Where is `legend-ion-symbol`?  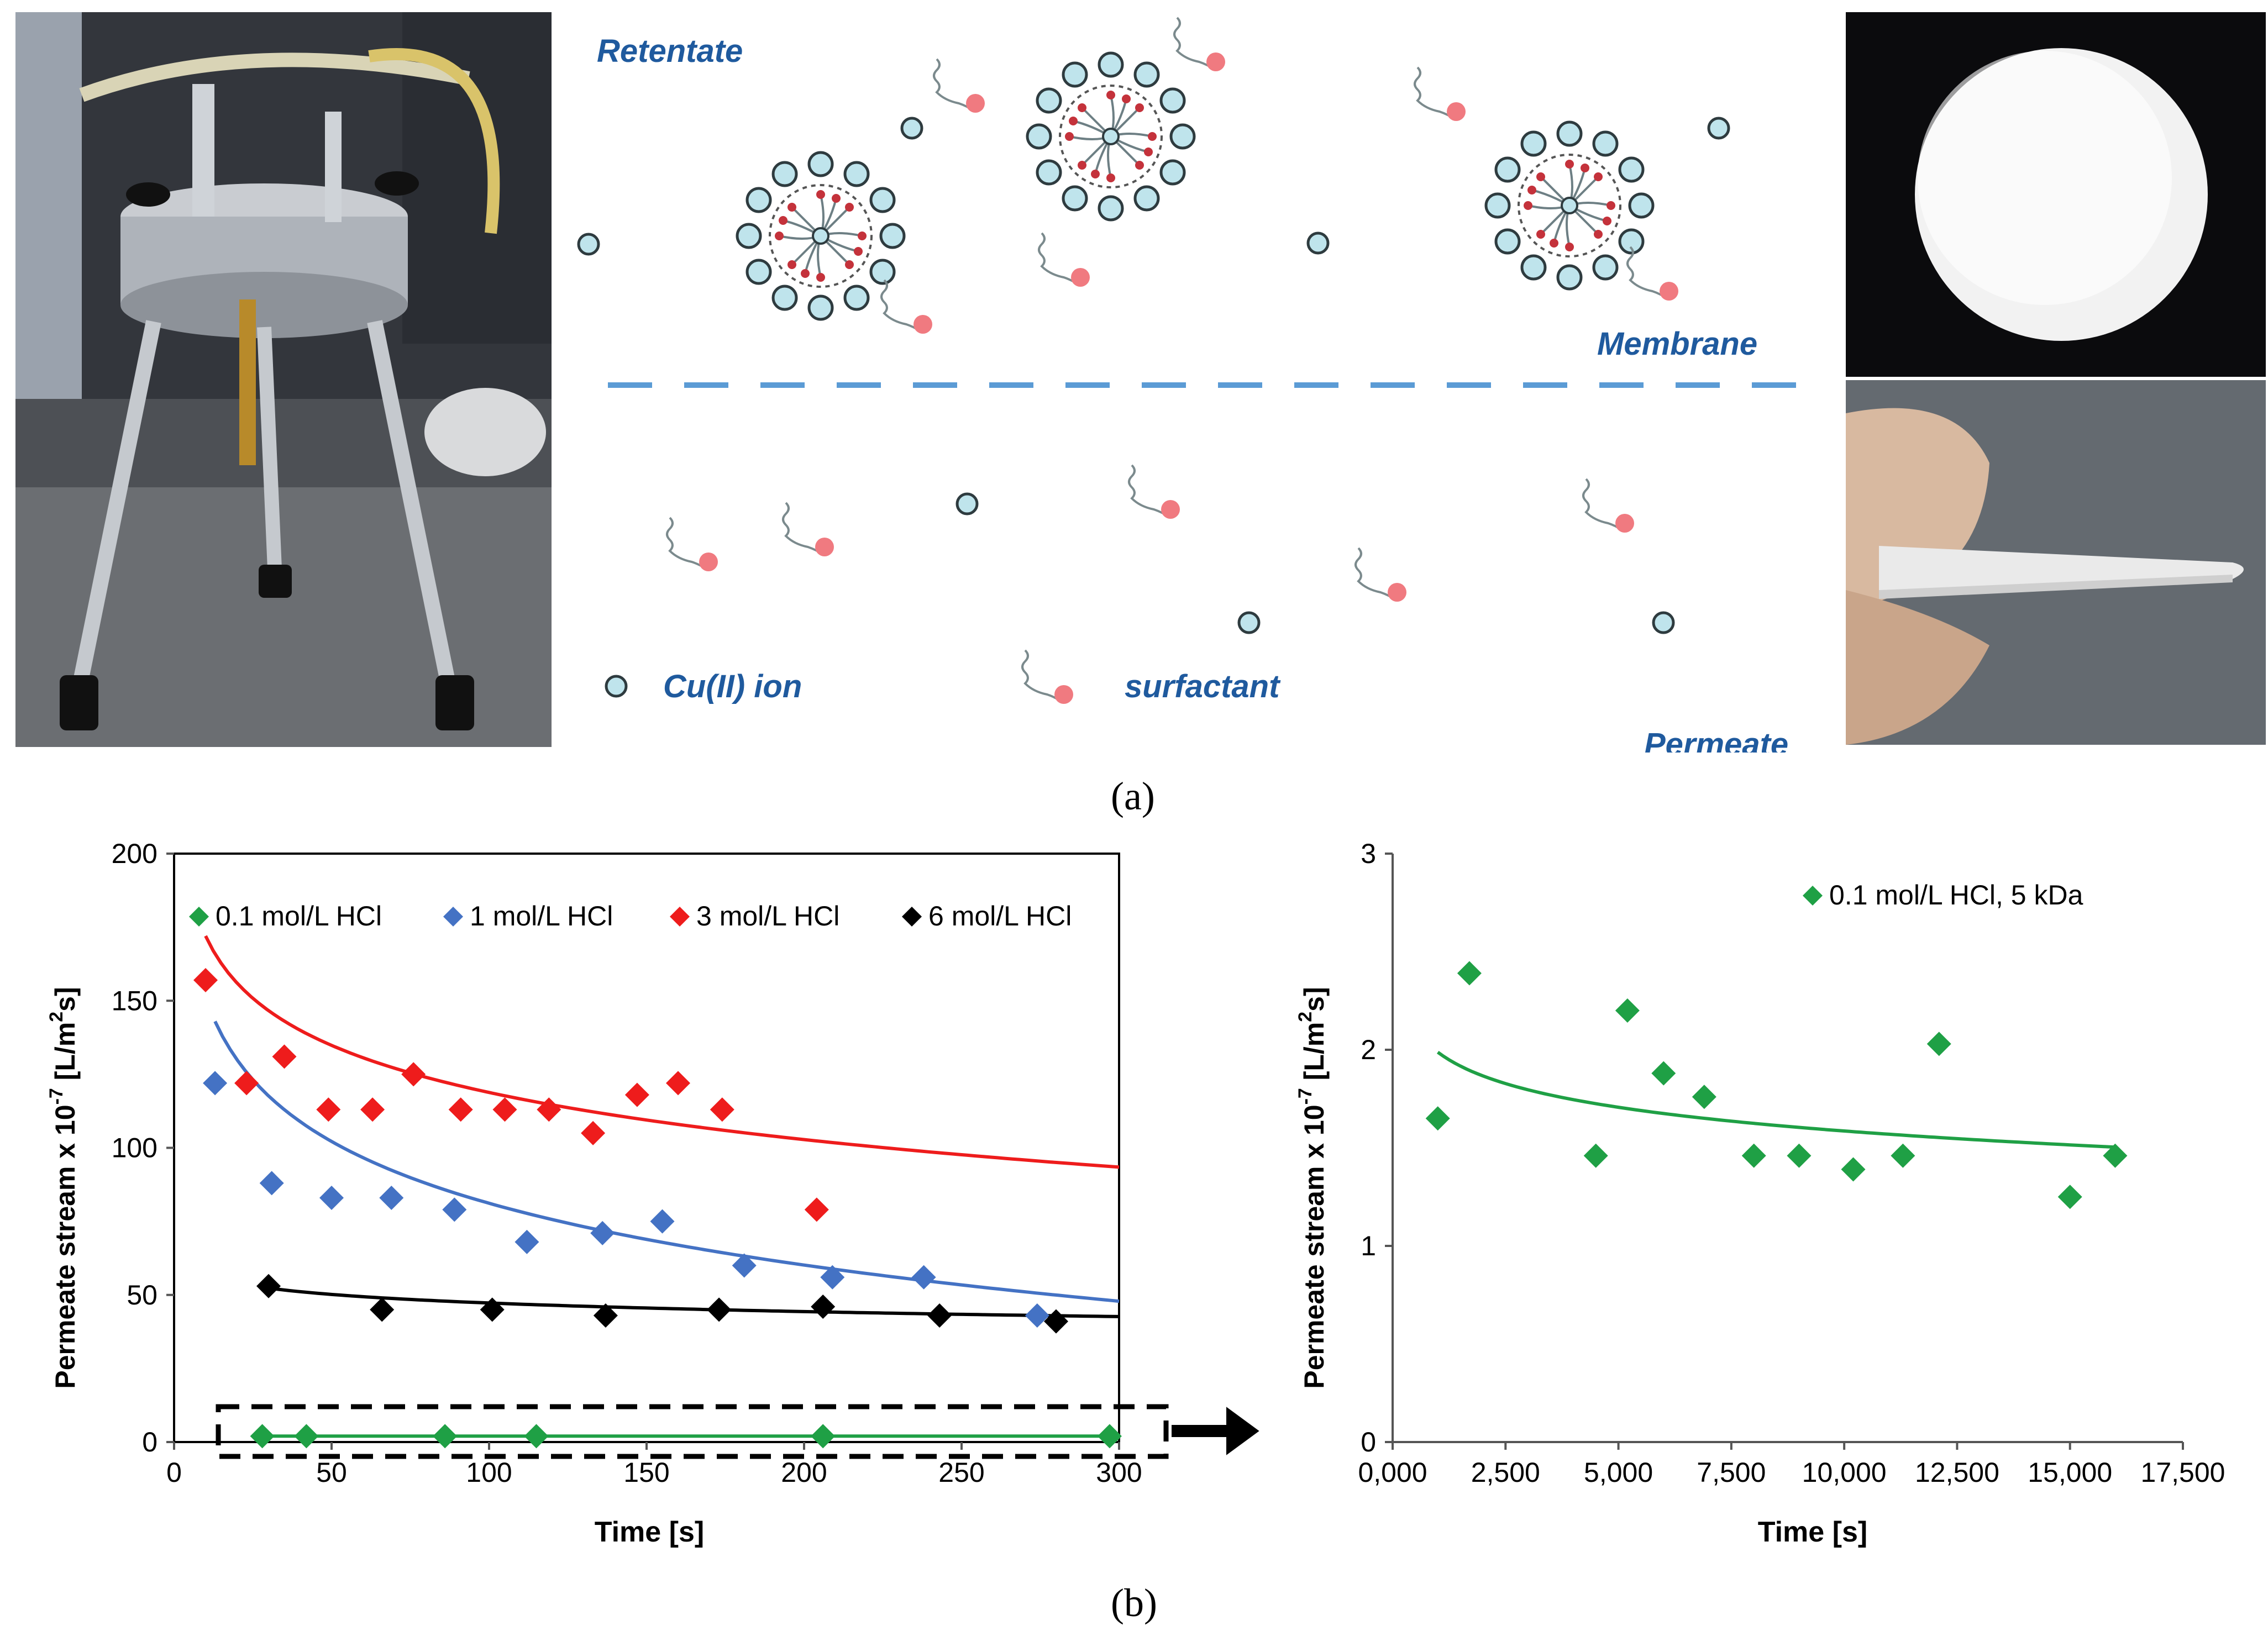 legend-ion-symbol is located at coordinates (616, 686).